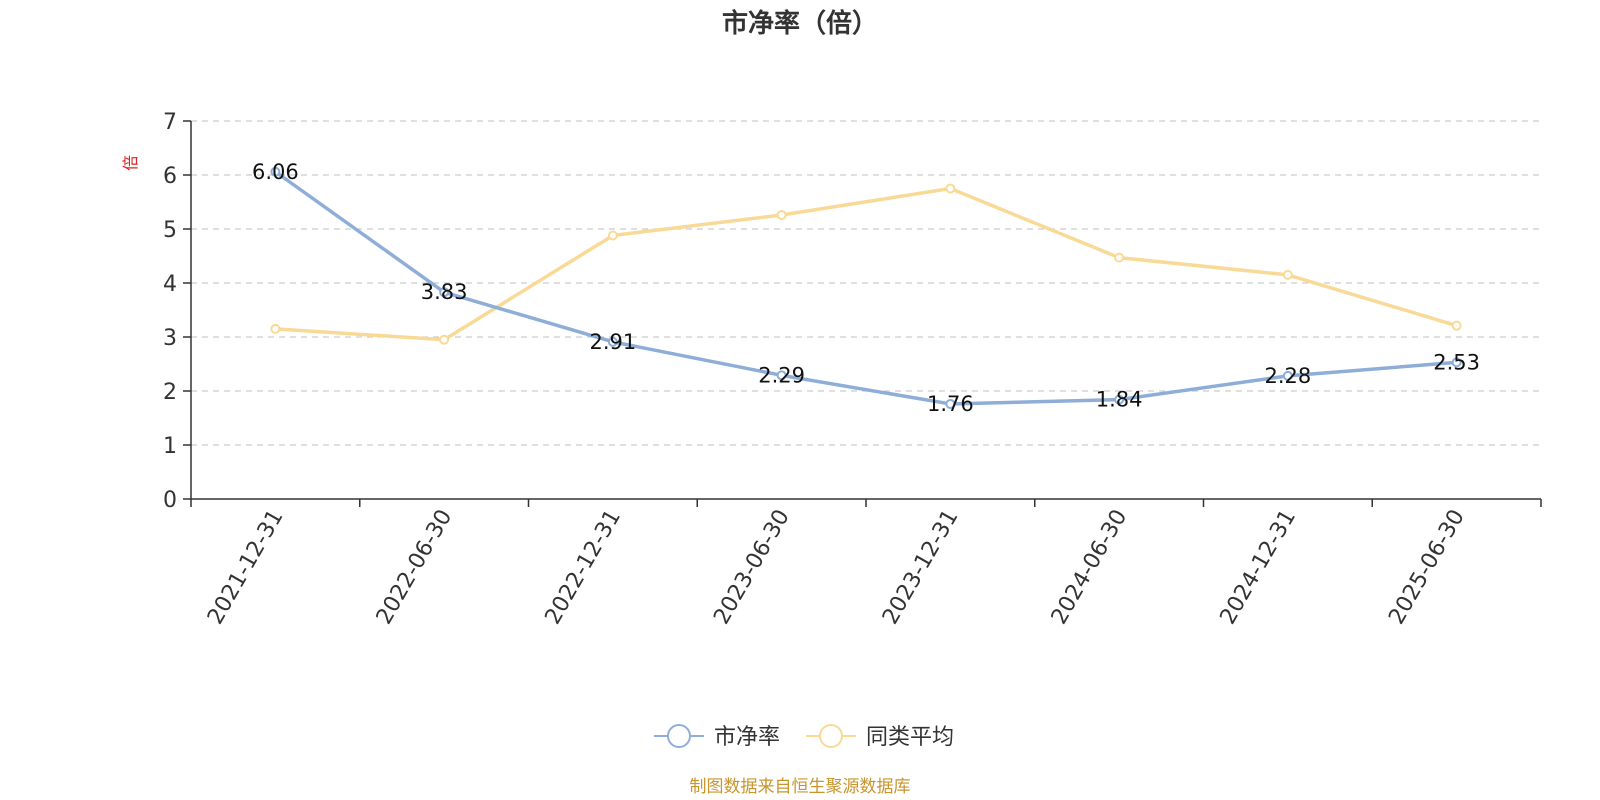 This screenshot has width=1600, height=800. What do you see at coordinates (170, 176) in the screenshot?
I see `y-tick-label: 6` at bounding box center [170, 176].